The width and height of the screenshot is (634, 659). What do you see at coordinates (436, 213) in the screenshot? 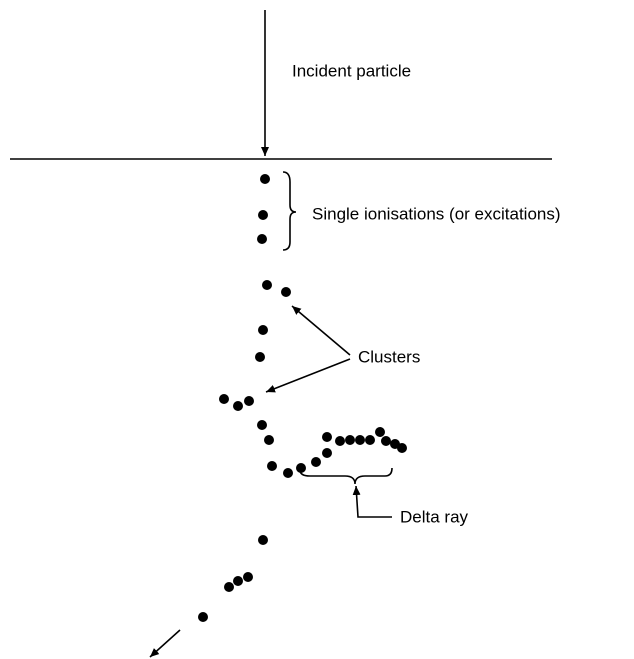
I see `single-label: Single ionisations (or excitations)` at bounding box center [436, 213].